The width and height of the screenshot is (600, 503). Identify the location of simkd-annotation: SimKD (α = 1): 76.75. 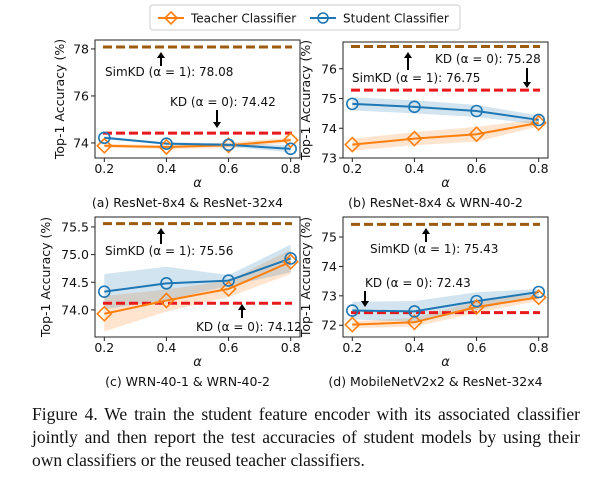
(416, 78).